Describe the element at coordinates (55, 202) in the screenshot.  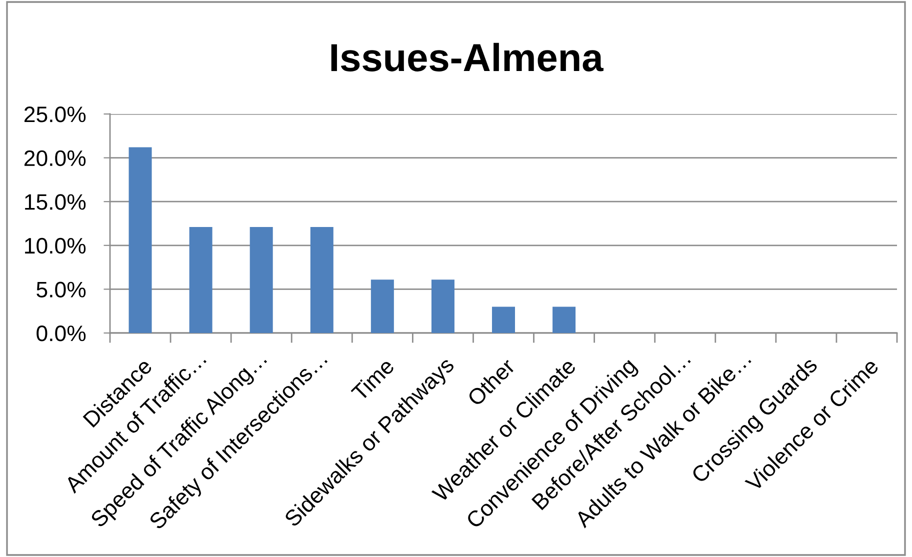
I see `y-tick-label: 15.0%` at that location.